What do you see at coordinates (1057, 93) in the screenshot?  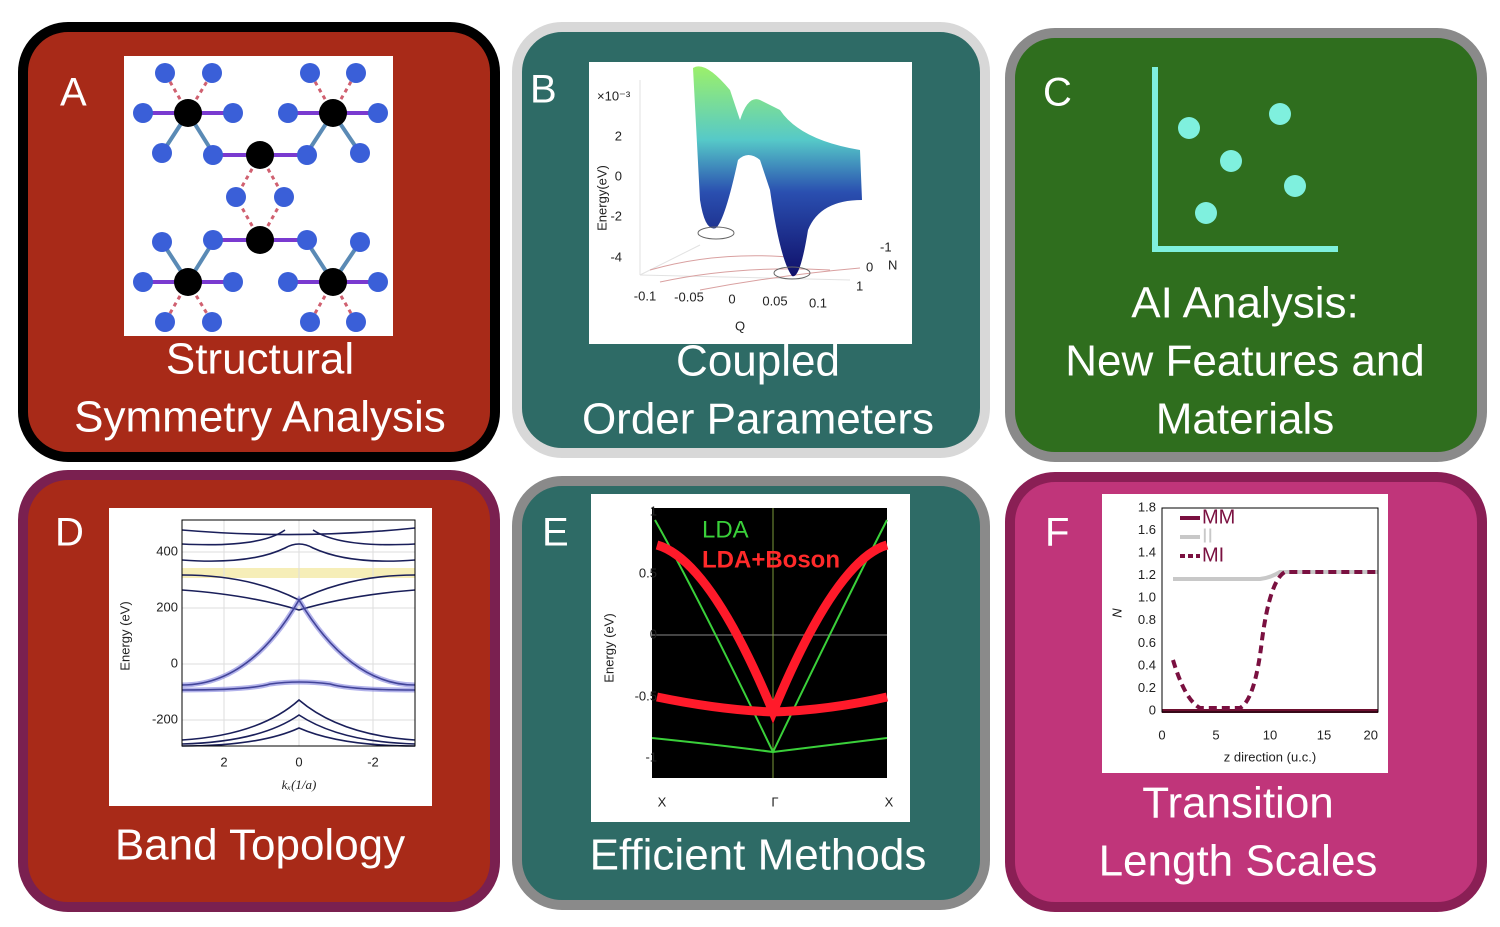 I see `panel-letter: C` at bounding box center [1057, 93].